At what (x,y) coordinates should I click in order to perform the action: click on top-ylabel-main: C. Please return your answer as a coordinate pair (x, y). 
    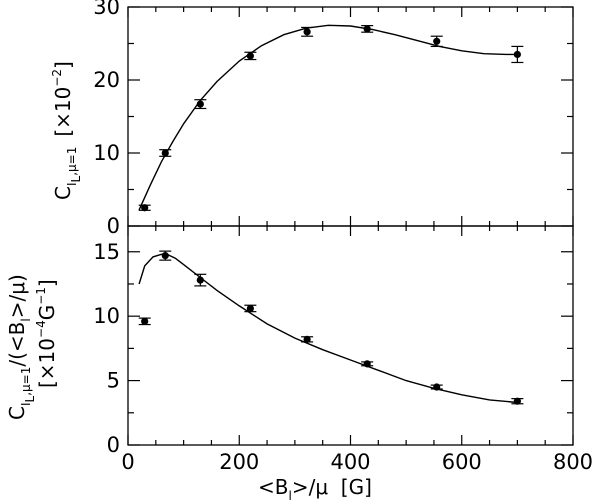
    Looking at the image, I should click on (63, 193).